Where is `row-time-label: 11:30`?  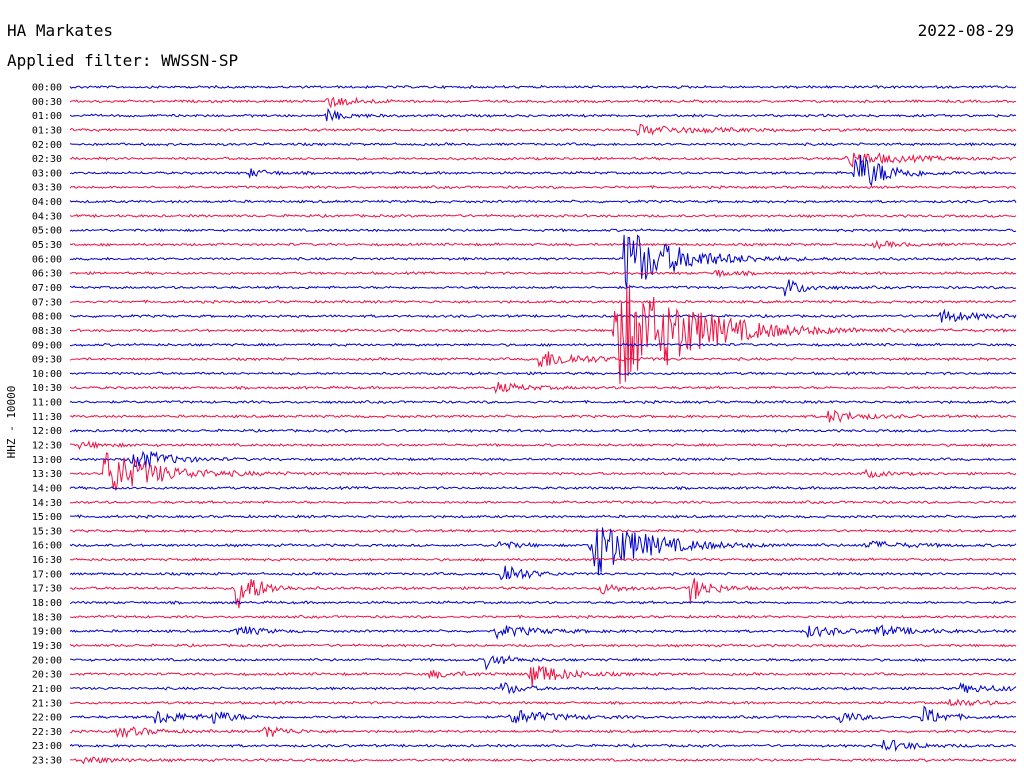
row-time-label: 11:30 is located at coordinates (47, 417).